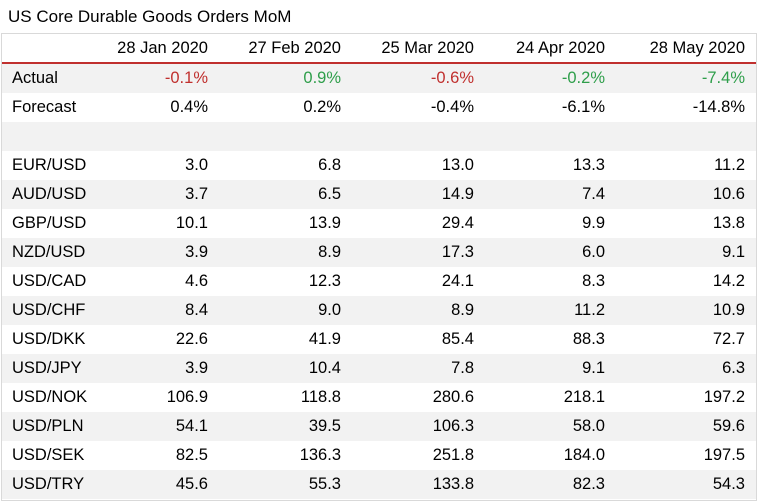  Describe the element at coordinates (50, 194) in the screenshot. I see `pair-label: AUD/USD` at that location.